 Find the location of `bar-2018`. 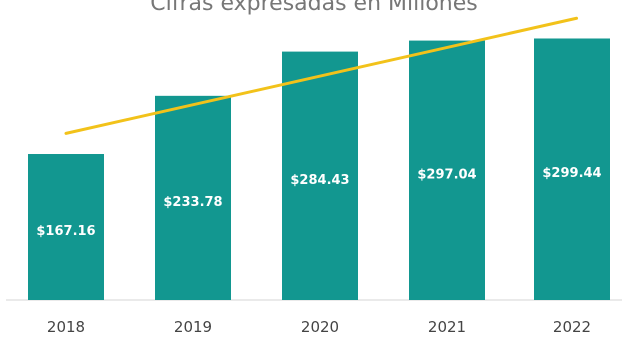

bar-2018 is located at coordinates (66, 227).